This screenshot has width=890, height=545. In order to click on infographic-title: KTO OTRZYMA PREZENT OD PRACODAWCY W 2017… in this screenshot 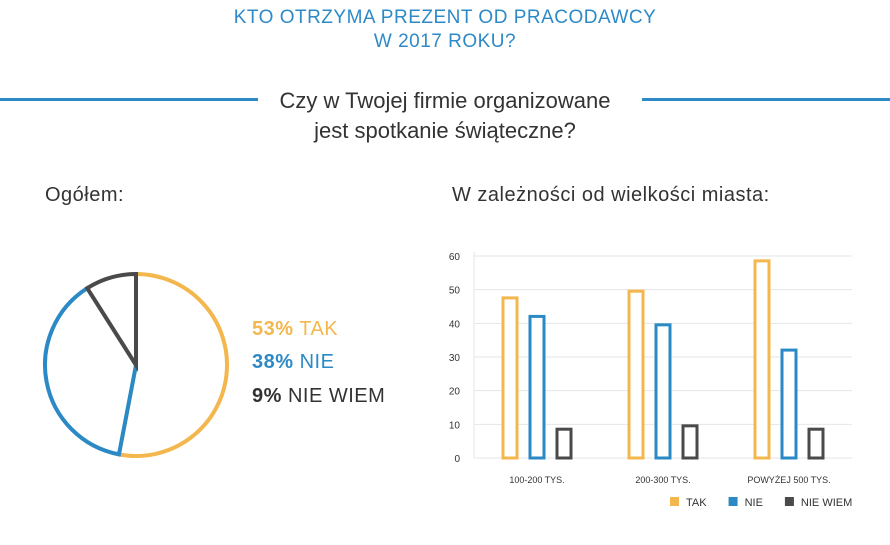, I will do `click(445, 30)`.